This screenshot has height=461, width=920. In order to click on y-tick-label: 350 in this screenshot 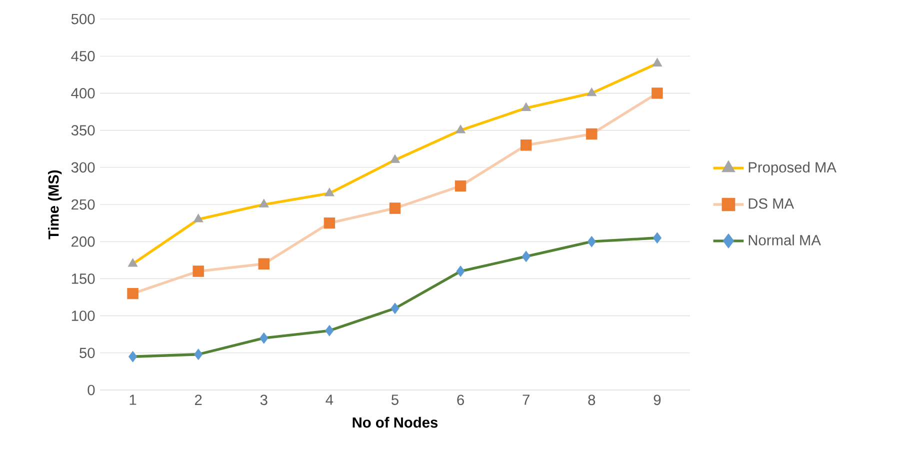, I will do `click(83, 130)`.